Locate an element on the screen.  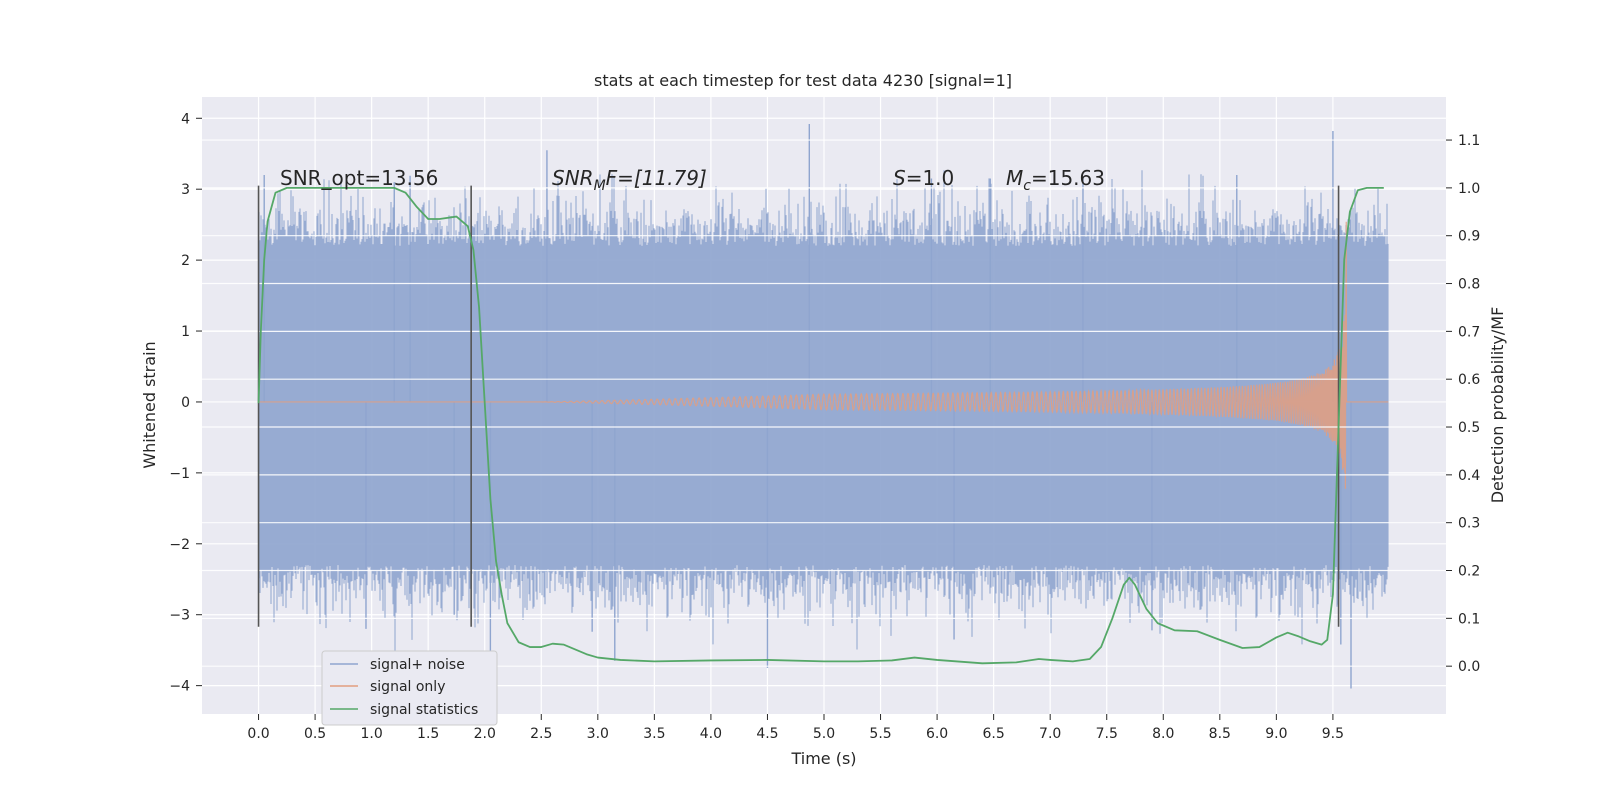
yr-tick-label-8: 0.3 is located at coordinates (1469, 524).